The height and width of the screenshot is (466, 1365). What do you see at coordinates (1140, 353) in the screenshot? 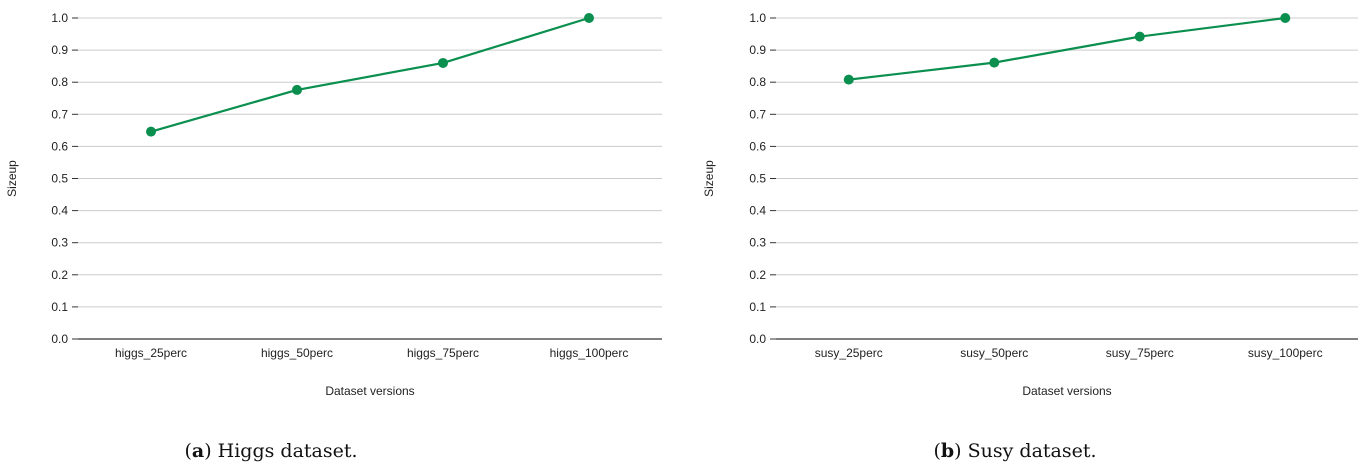
I see `x-tick-label: susy_75perc` at bounding box center [1140, 353].